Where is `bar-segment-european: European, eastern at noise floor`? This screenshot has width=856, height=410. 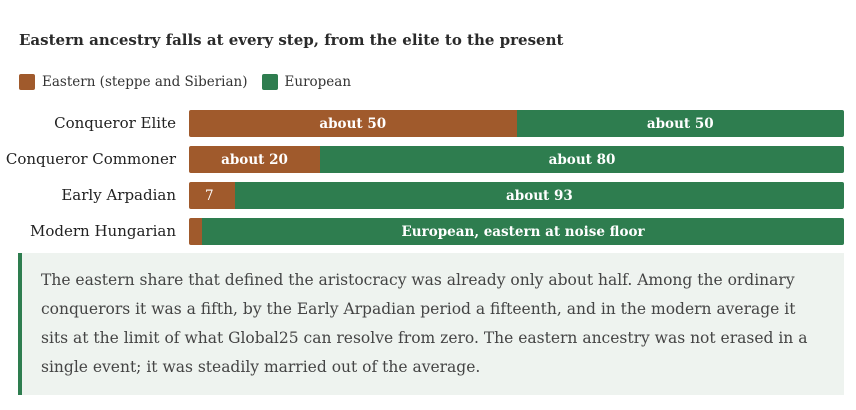
bar-segment-european: European, eastern at noise floor is located at coordinates (523, 231).